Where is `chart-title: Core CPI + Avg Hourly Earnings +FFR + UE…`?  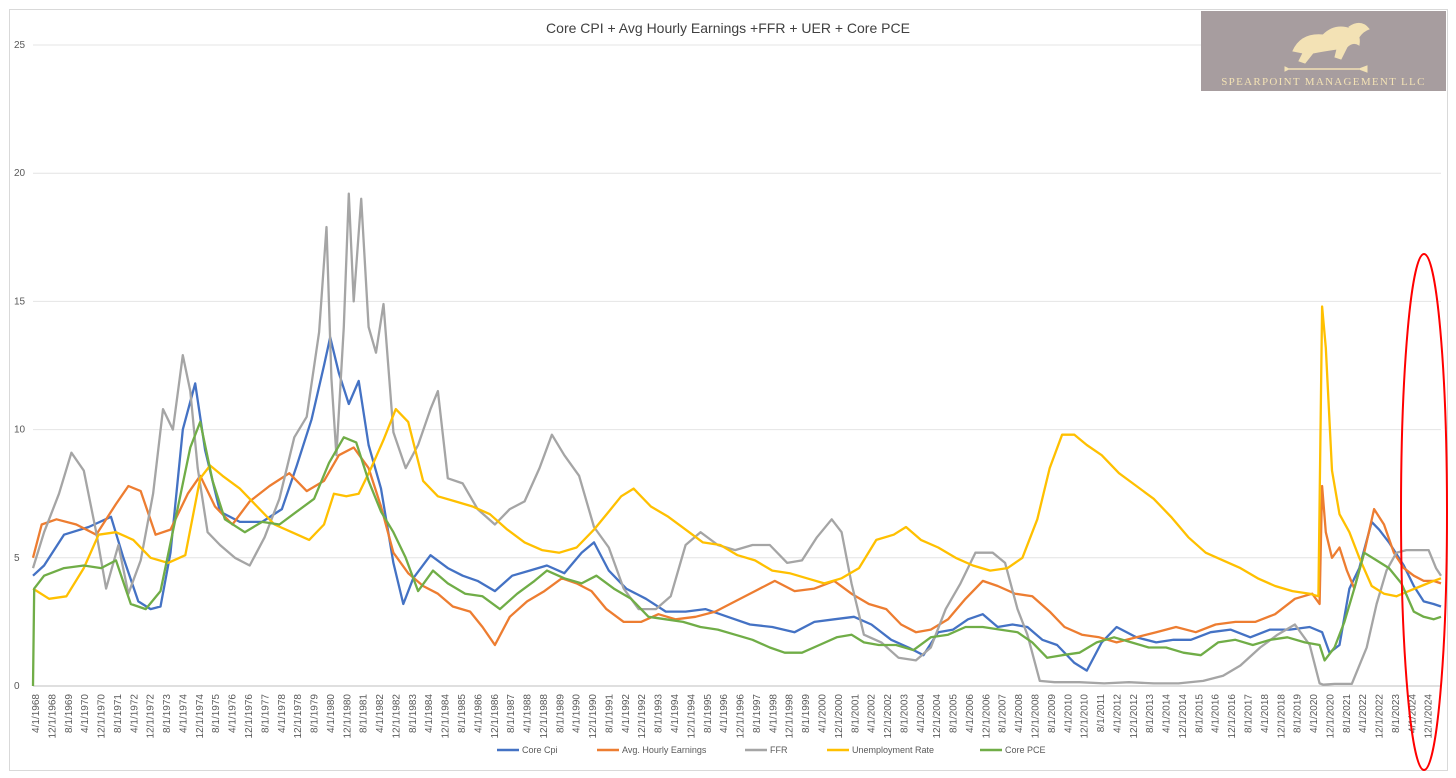 chart-title: Core CPI + Avg Hourly Earnings +FFR + UE… is located at coordinates (728, 28).